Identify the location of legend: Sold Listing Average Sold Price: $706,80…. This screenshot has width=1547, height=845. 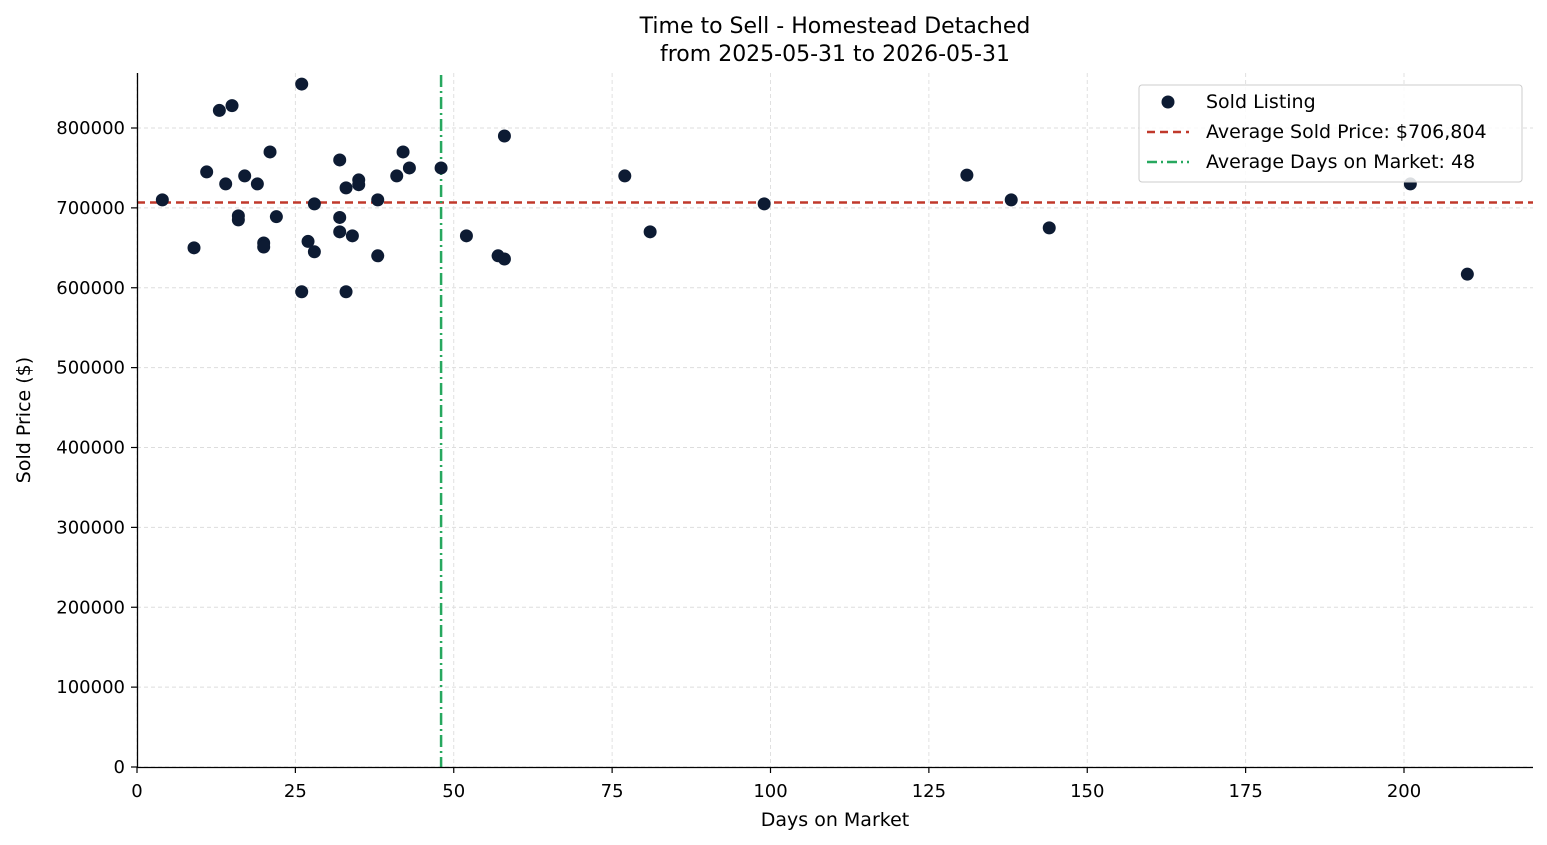
(1330, 133).